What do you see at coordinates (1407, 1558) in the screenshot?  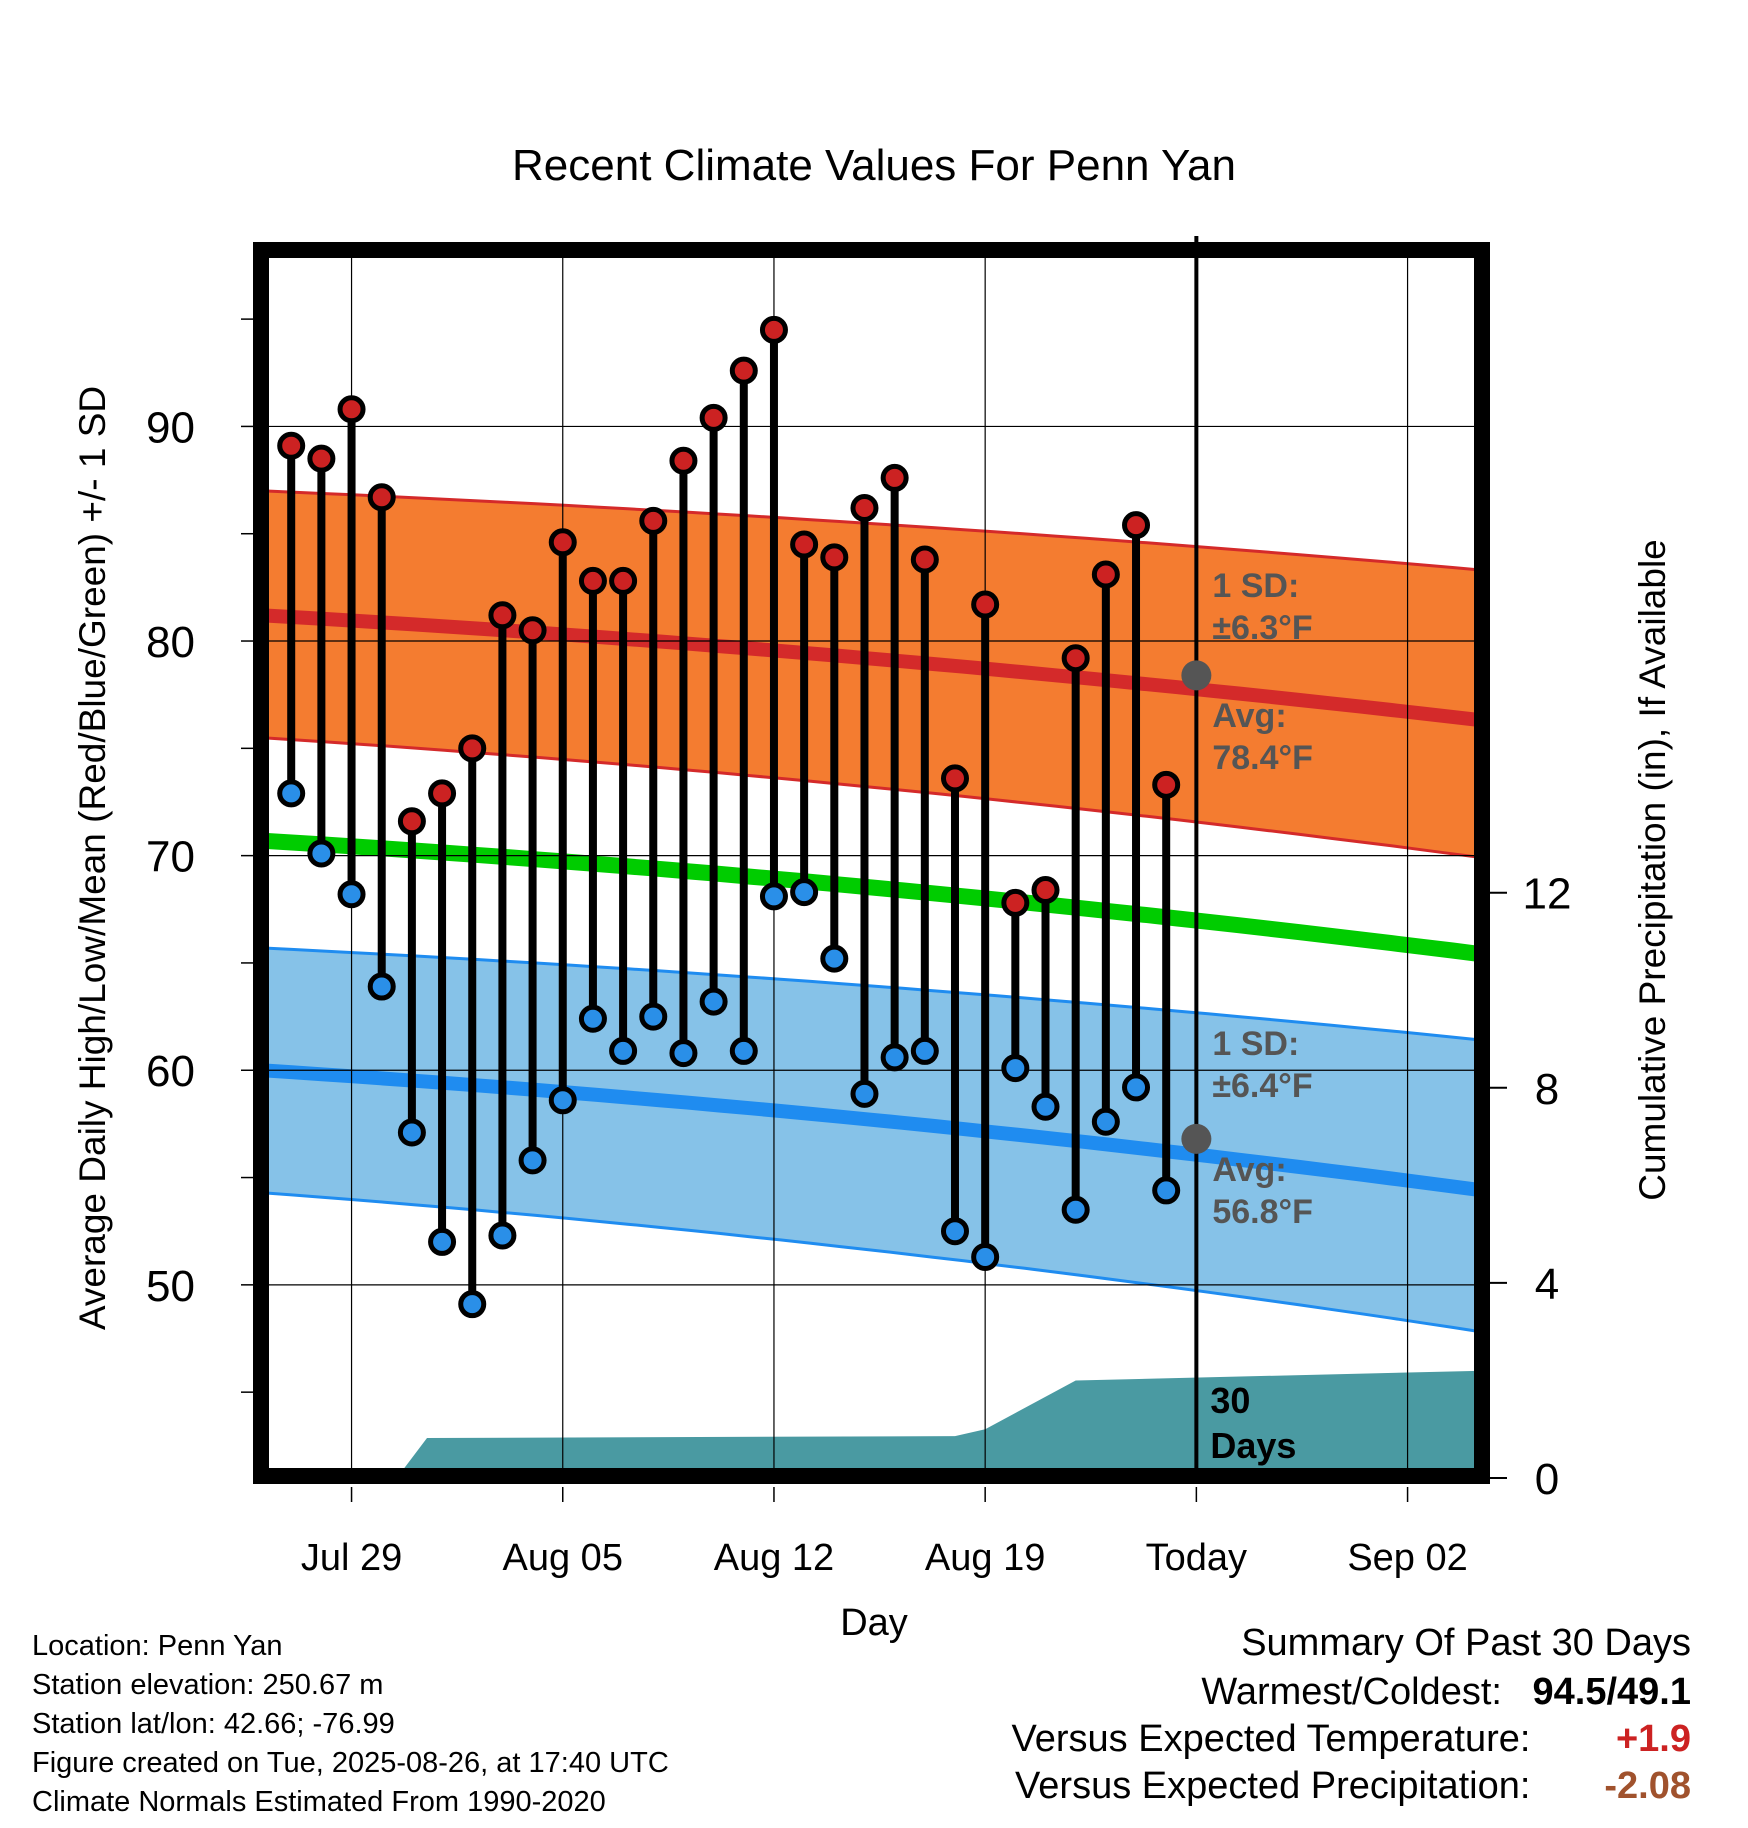 I see `x-tick-label: Sep 02` at bounding box center [1407, 1558].